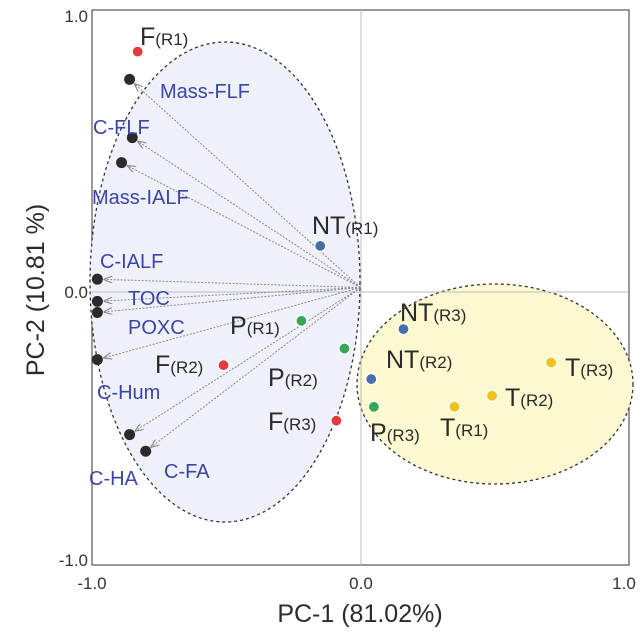  I want to click on loading-arrow-poxc, so click(232, 299).